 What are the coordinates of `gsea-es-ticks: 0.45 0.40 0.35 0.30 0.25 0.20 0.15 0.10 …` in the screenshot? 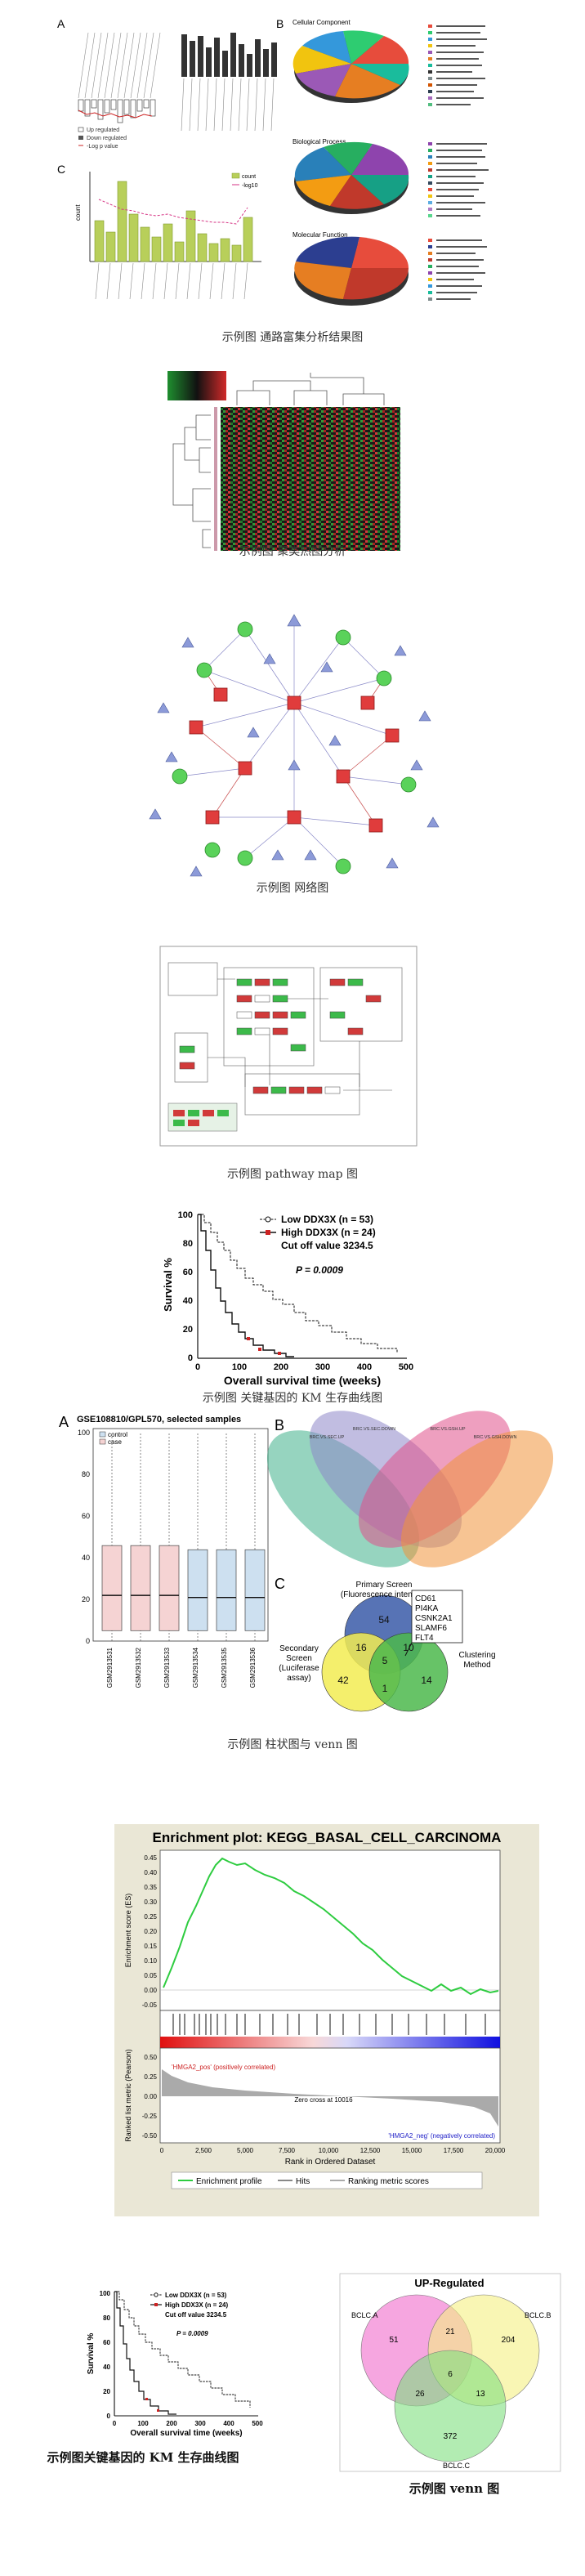 It's located at (150, 1931).